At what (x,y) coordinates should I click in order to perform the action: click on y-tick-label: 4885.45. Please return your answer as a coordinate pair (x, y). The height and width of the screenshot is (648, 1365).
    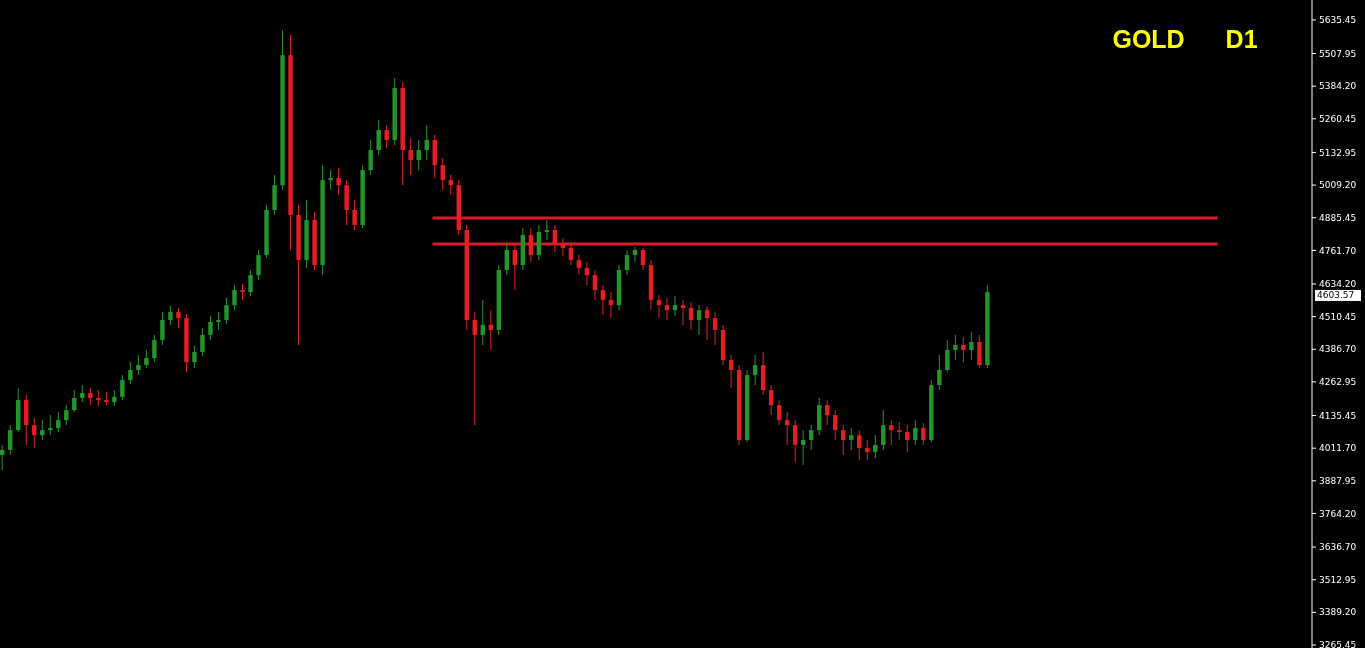
    Looking at the image, I should click on (1338, 217).